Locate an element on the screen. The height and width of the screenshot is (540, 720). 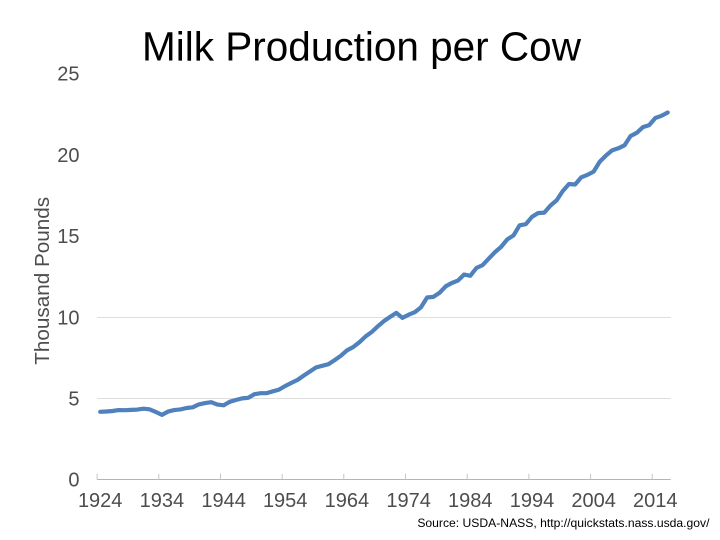
svg-text: 15 is located at coordinates (68, 237).